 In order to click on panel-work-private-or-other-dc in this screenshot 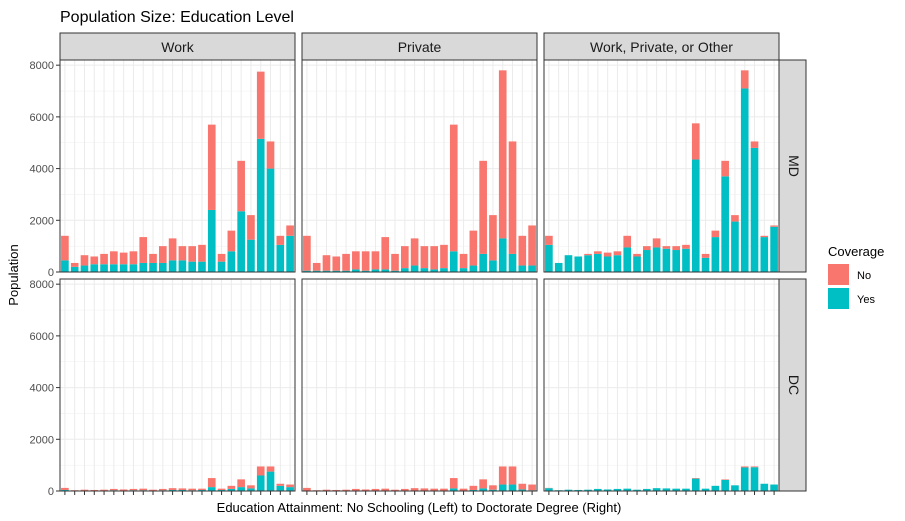, I will do `click(661, 385)`.